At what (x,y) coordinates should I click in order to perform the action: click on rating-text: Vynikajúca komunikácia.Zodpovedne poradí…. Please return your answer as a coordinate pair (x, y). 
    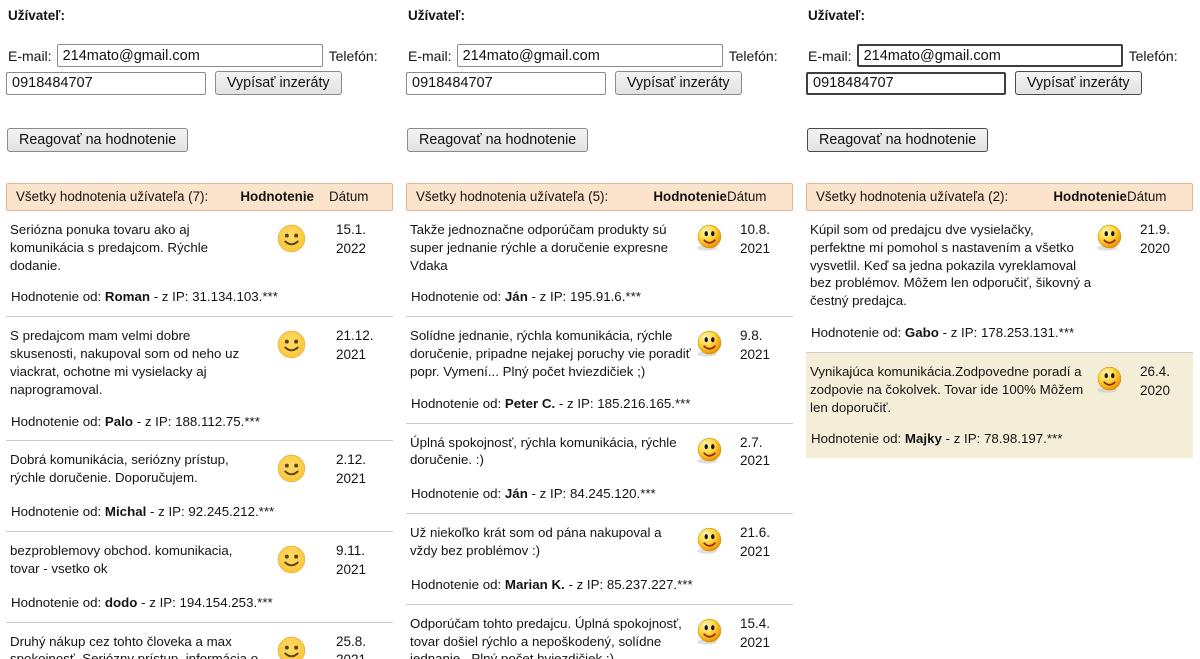
    Looking at the image, I should click on (947, 389).